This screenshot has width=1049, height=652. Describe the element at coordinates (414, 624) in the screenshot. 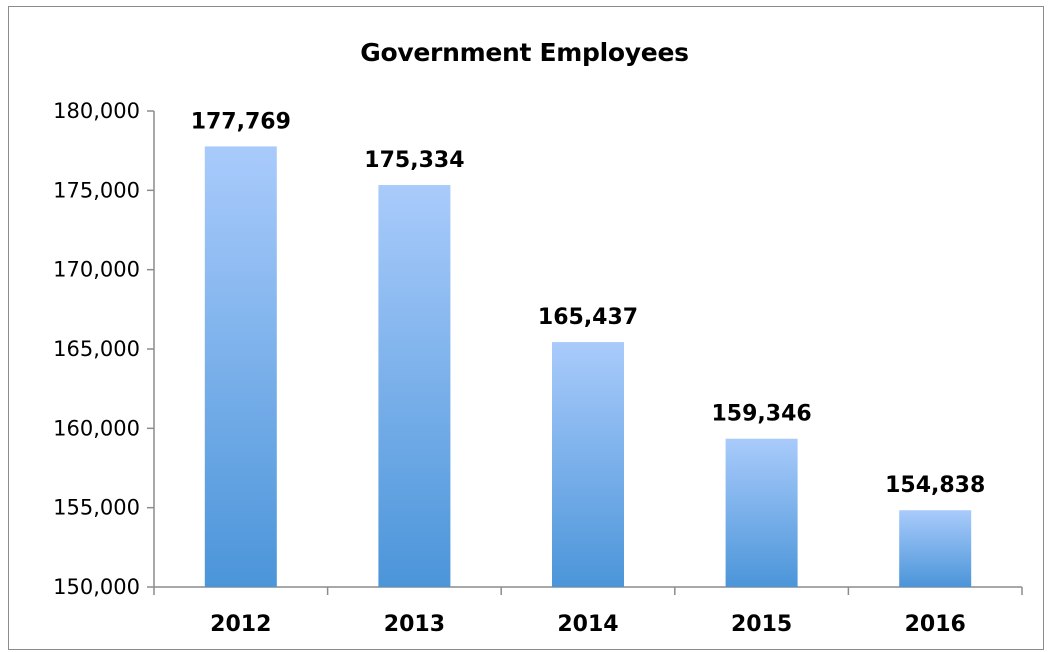

I see `x-tick-label: 2013` at that location.